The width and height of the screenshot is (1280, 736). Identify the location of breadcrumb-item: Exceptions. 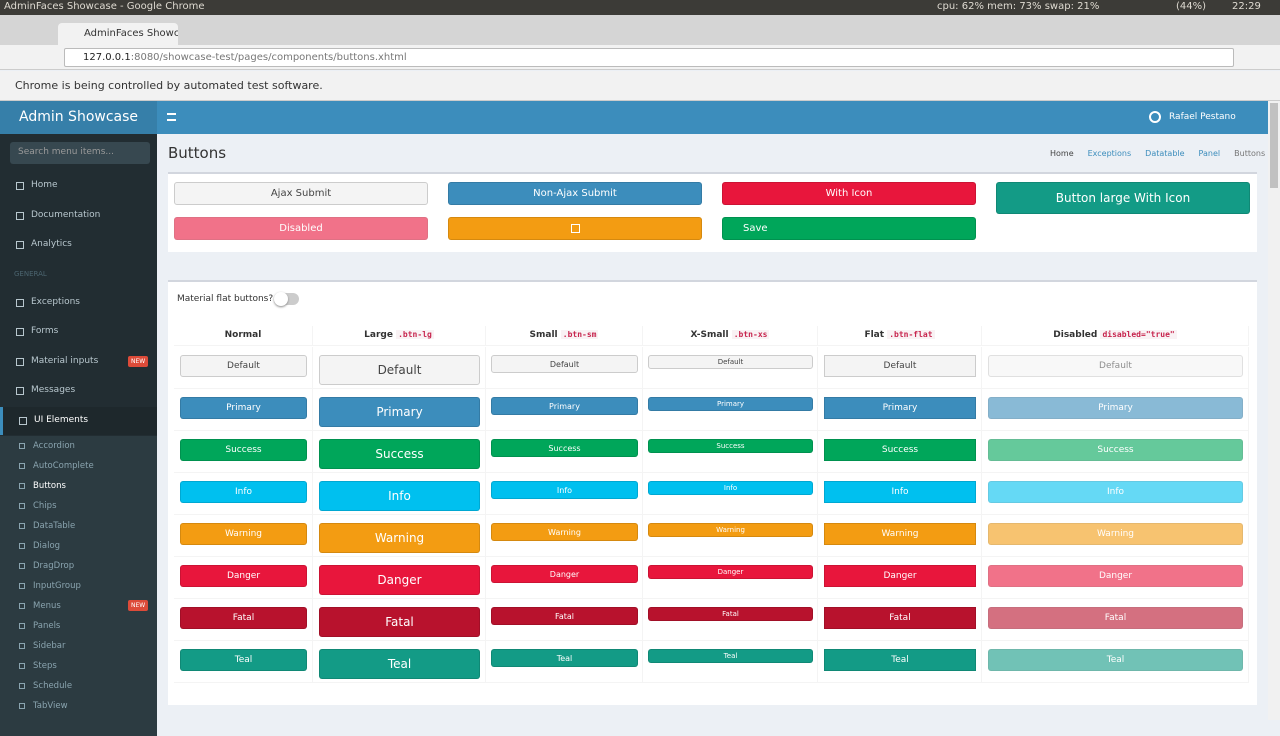
(1109, 153).